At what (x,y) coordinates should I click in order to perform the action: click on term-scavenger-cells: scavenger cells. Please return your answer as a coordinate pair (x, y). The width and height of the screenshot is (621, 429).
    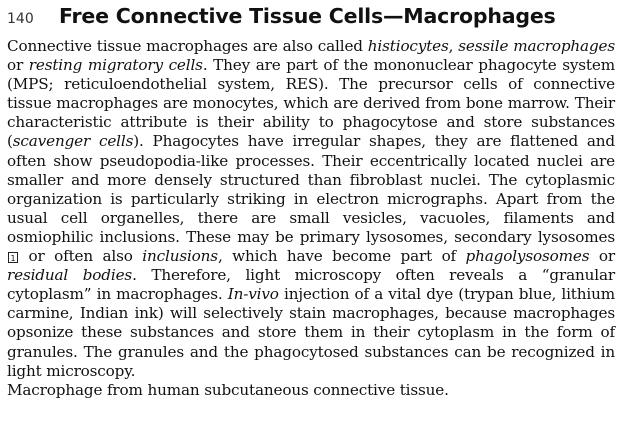
    Looking at the image, I should click on (73, 141).